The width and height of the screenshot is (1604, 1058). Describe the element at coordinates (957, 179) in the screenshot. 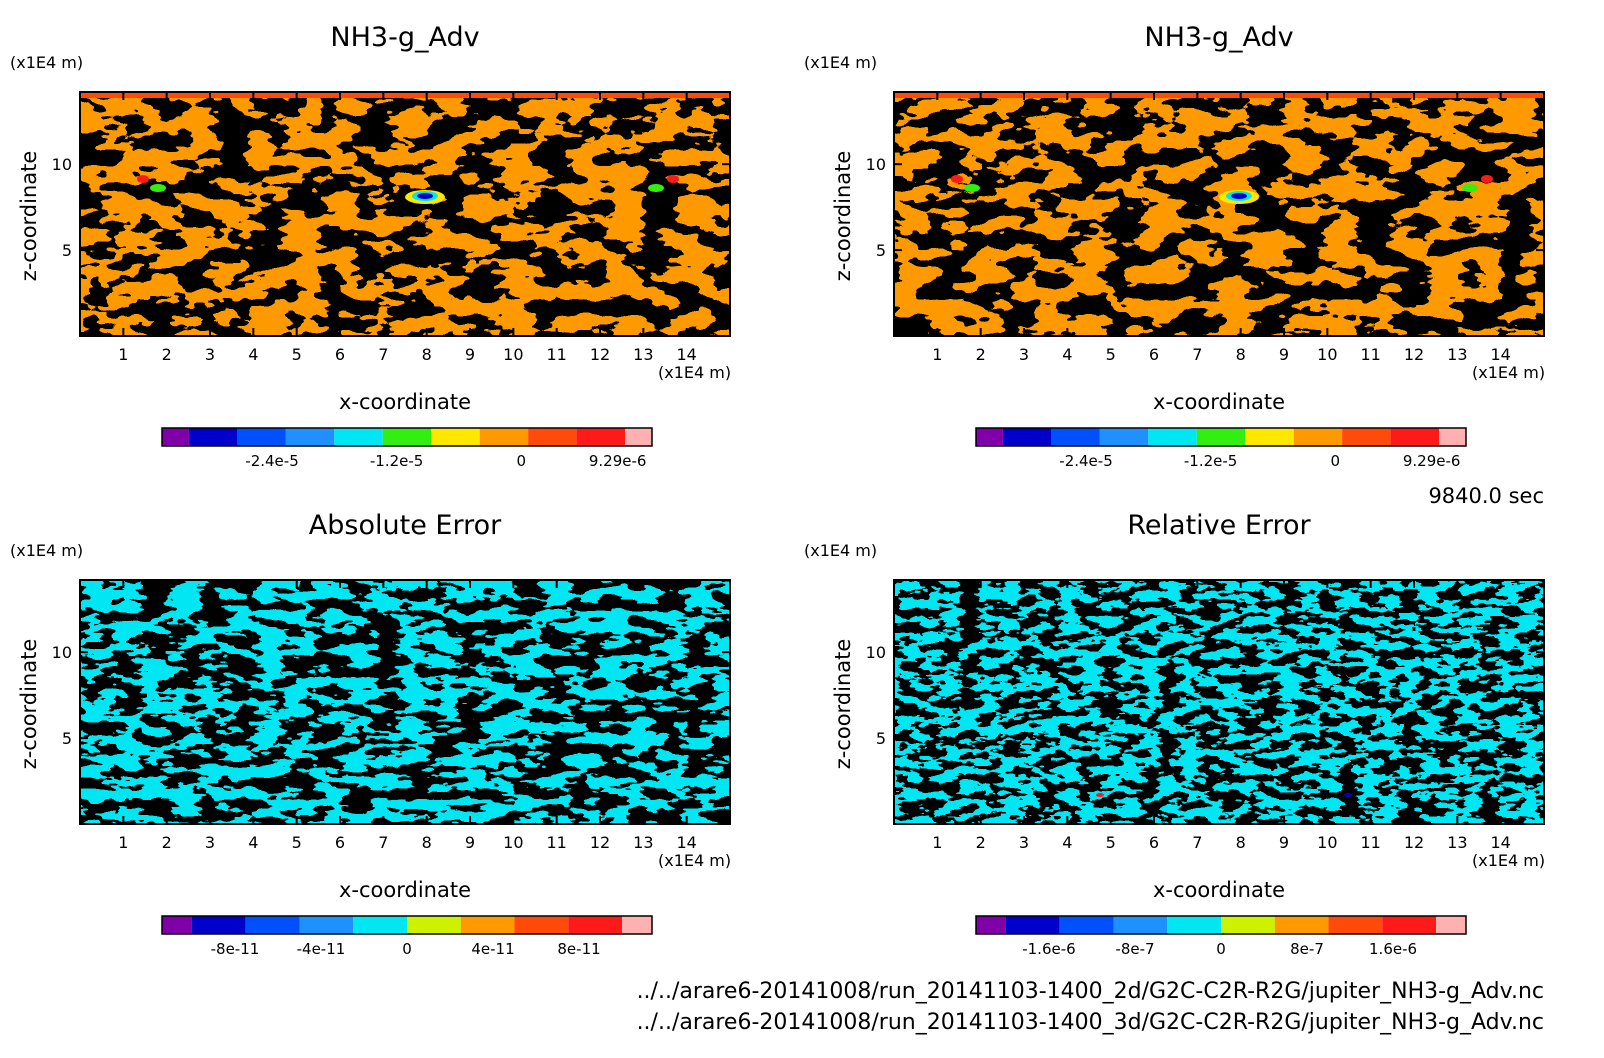

I see `feature-left-max` at that location.